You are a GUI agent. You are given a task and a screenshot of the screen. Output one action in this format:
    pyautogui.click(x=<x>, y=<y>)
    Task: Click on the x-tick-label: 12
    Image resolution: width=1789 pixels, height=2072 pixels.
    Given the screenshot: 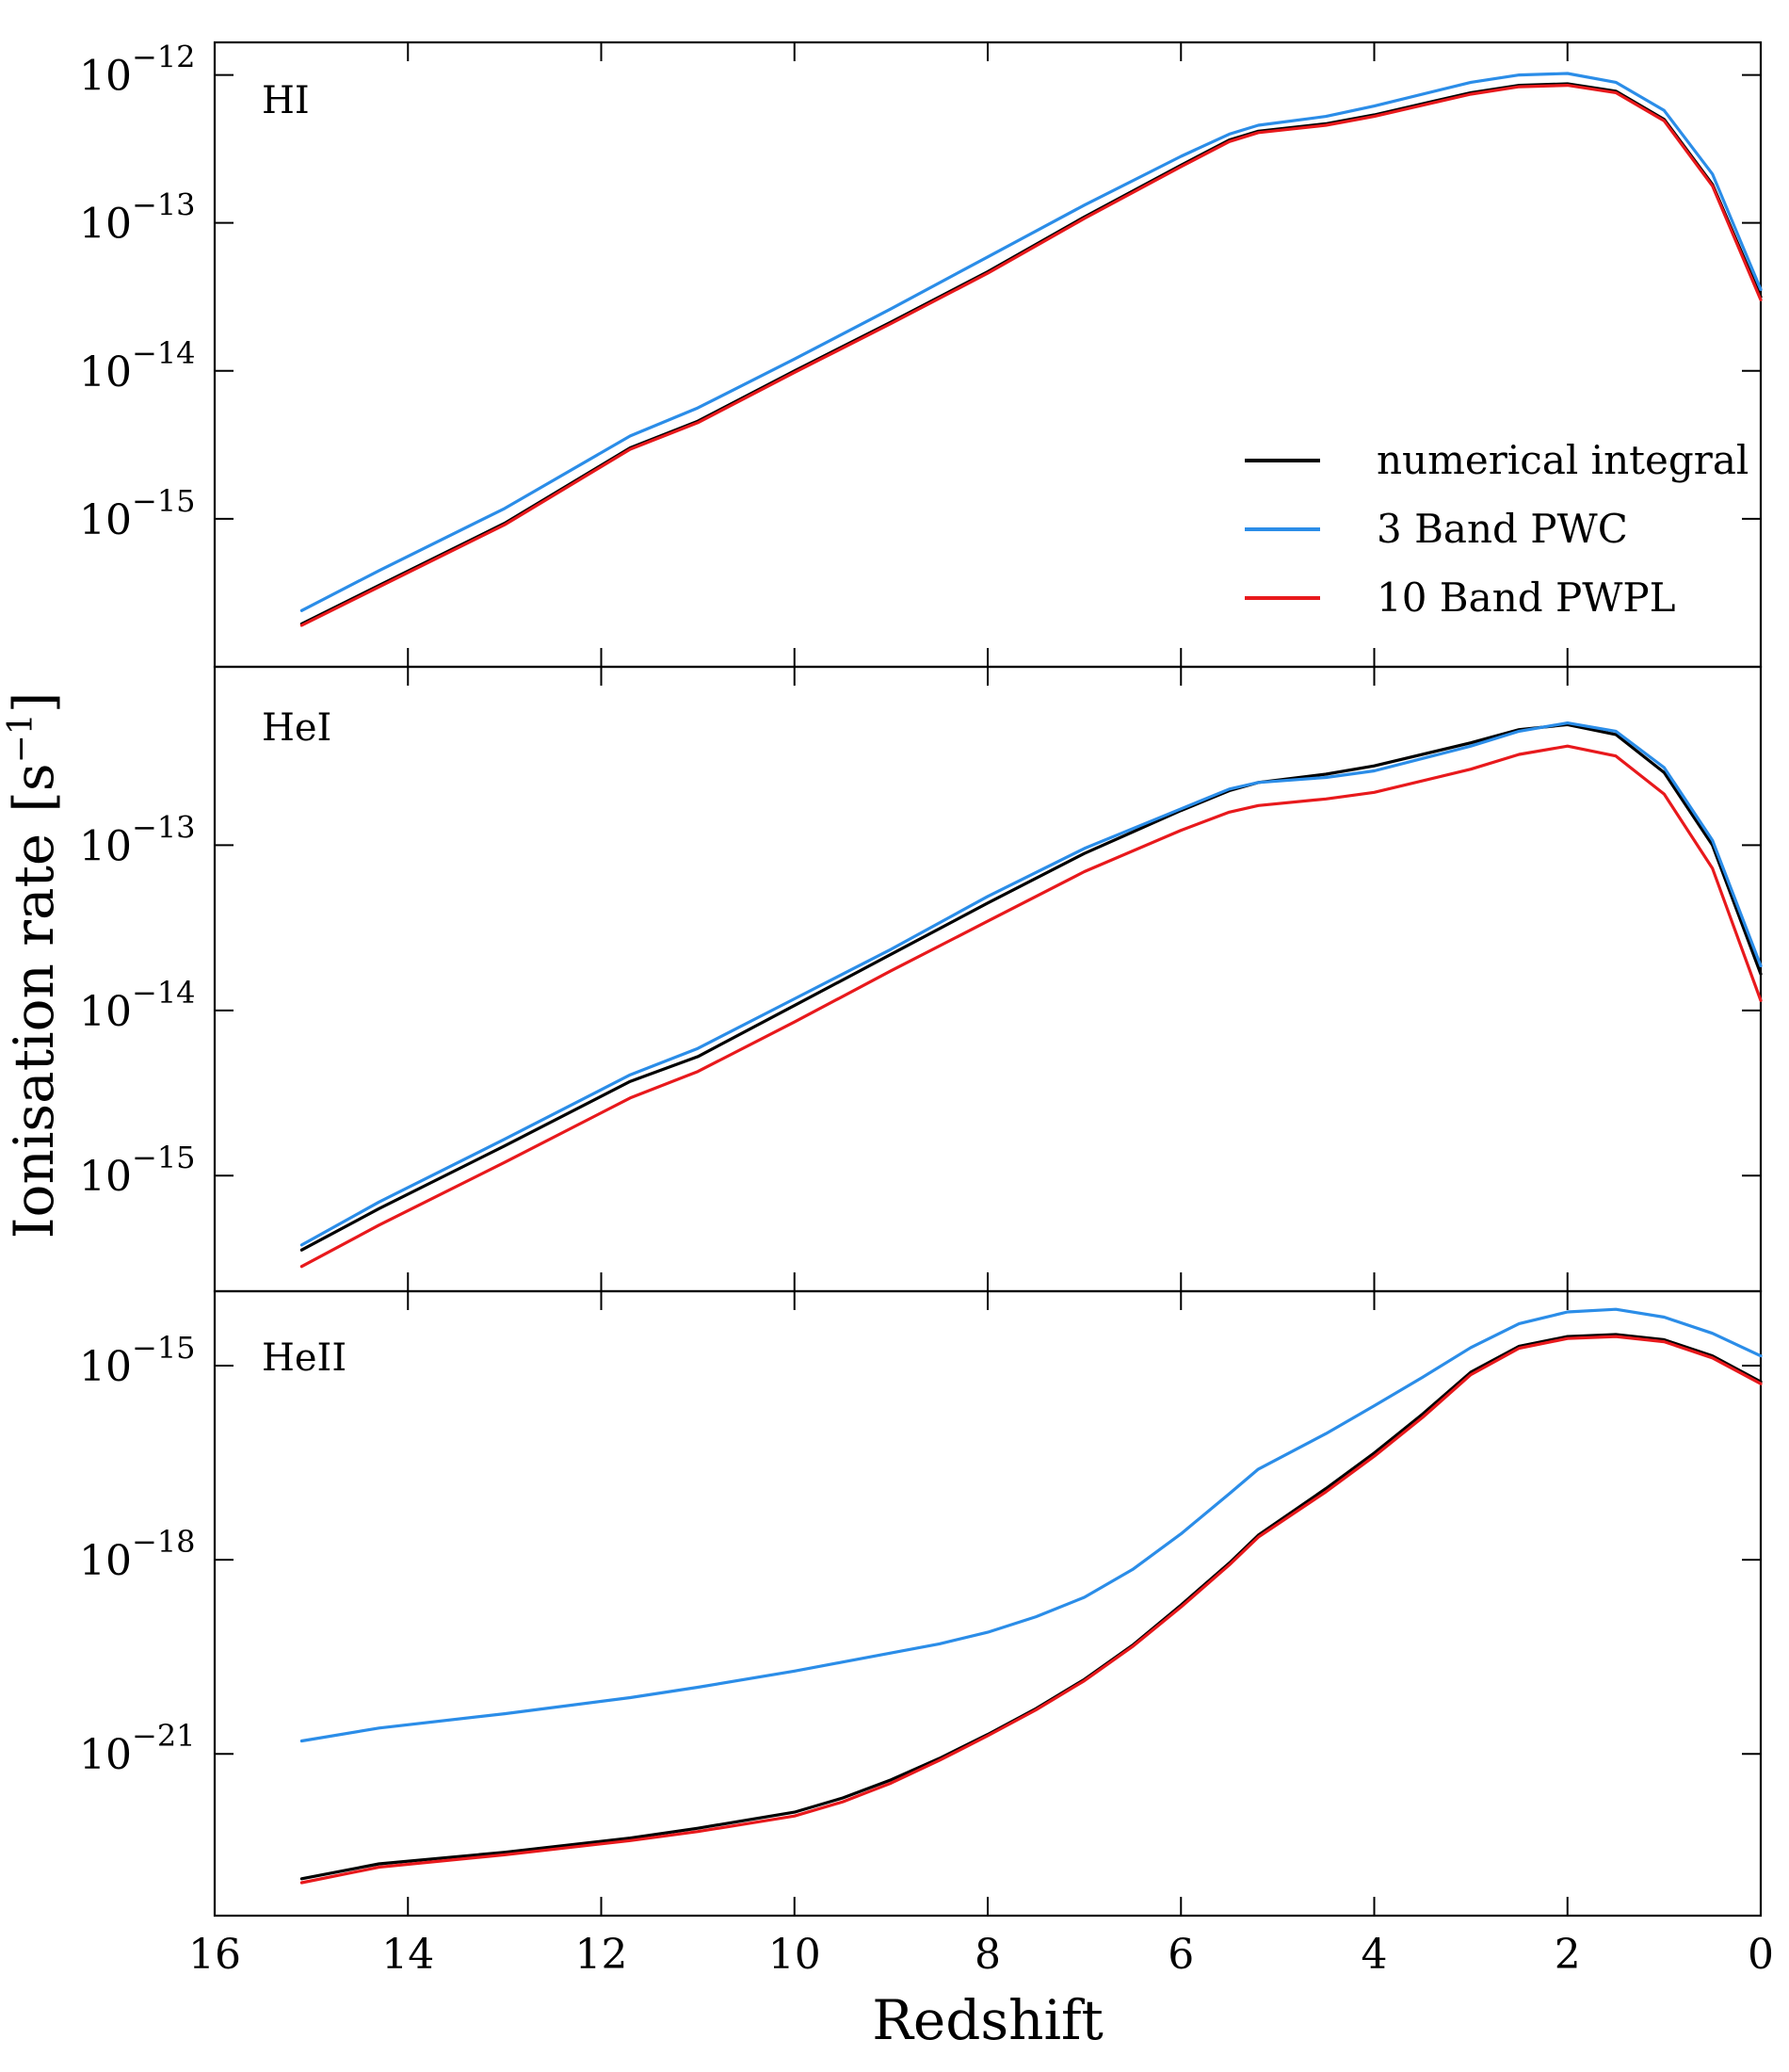 What is the action you would take?
    pyautogui.click(x=601, y=1955)
    